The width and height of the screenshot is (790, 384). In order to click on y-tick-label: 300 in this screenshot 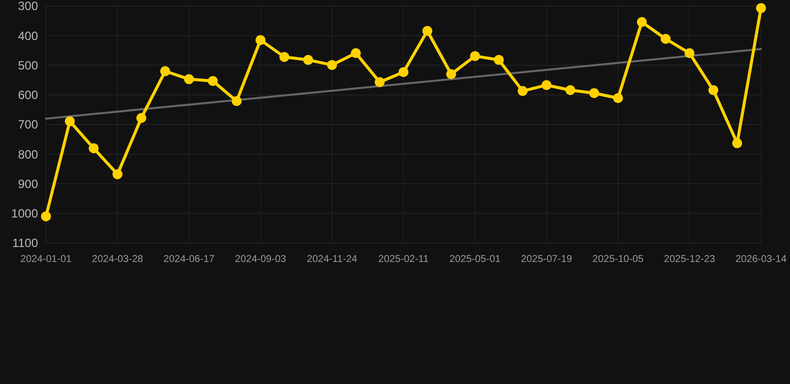, I will do `click(28, 7)`.